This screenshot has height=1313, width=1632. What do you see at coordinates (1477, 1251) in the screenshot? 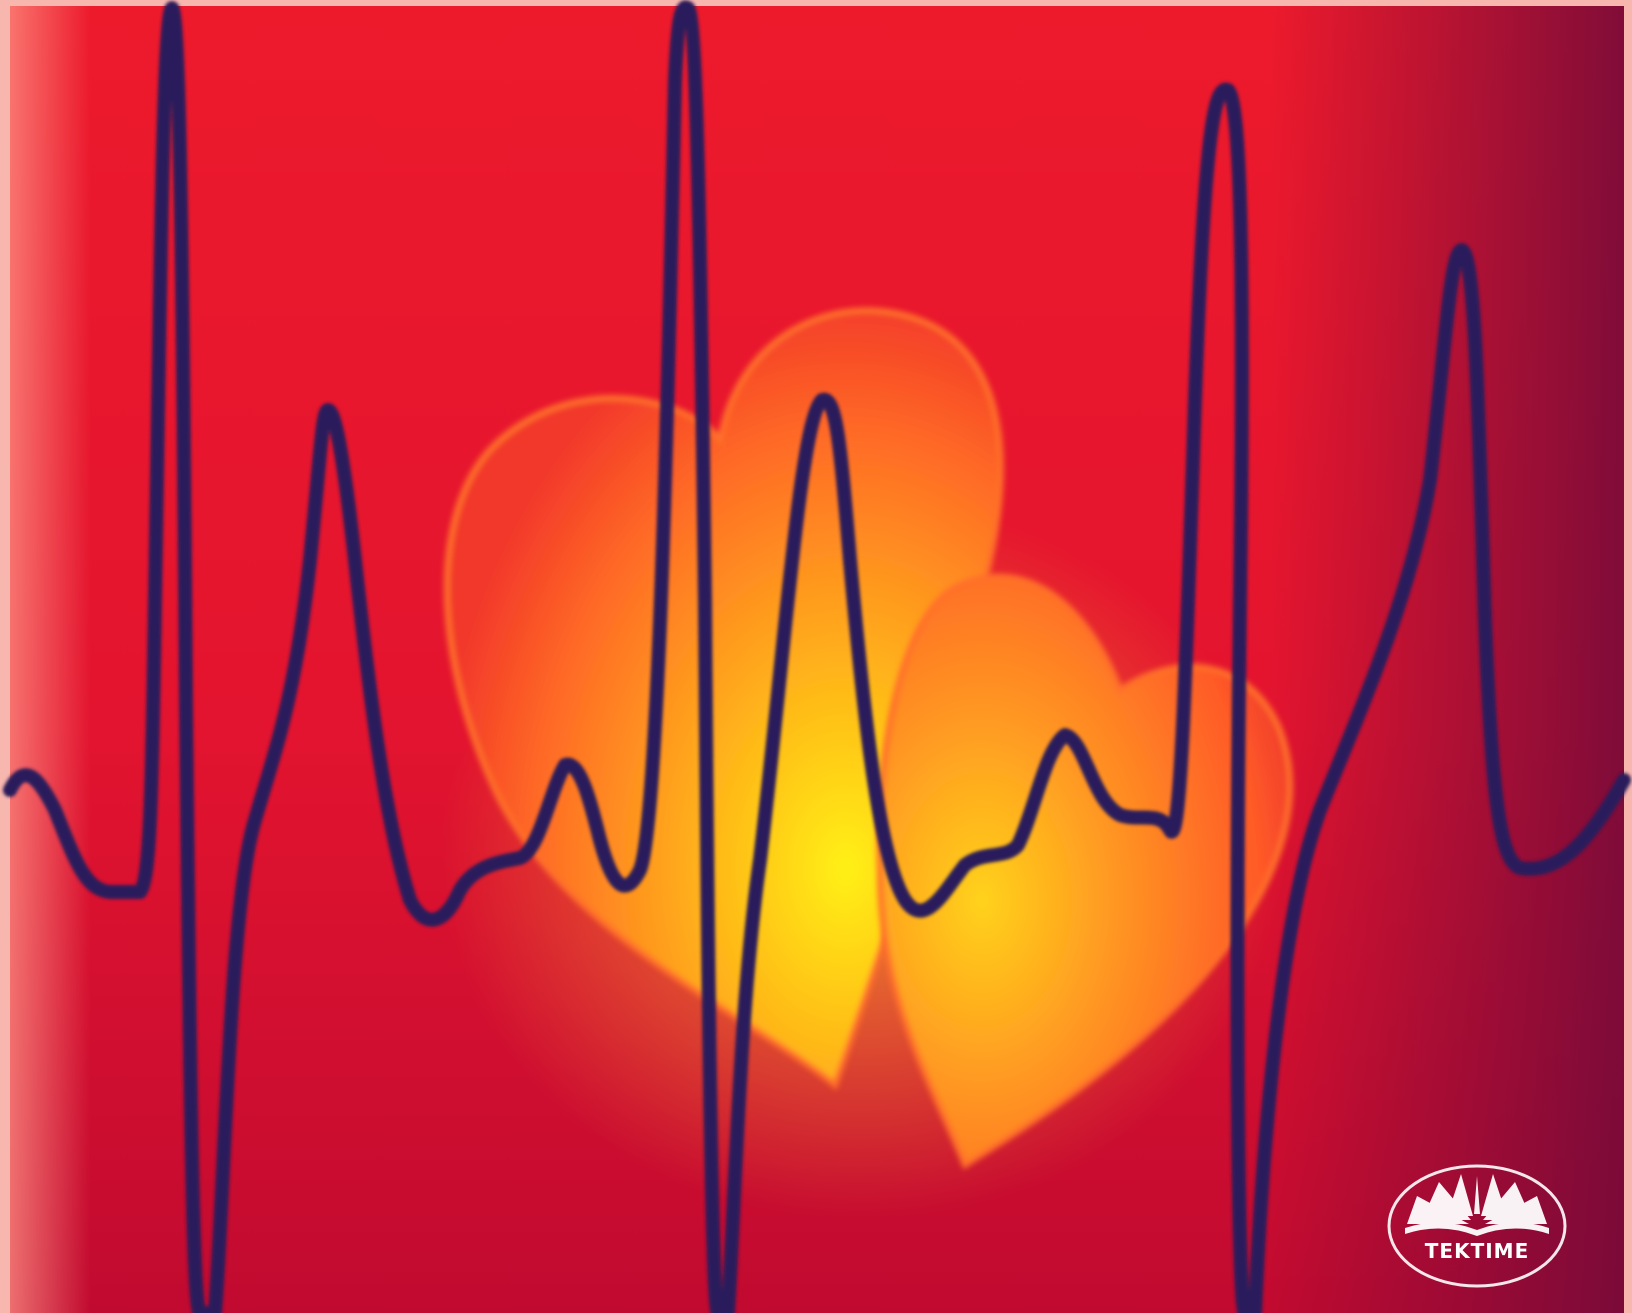
I see `logo-text: TEKTIME` at bounding box center [1477, 1251].